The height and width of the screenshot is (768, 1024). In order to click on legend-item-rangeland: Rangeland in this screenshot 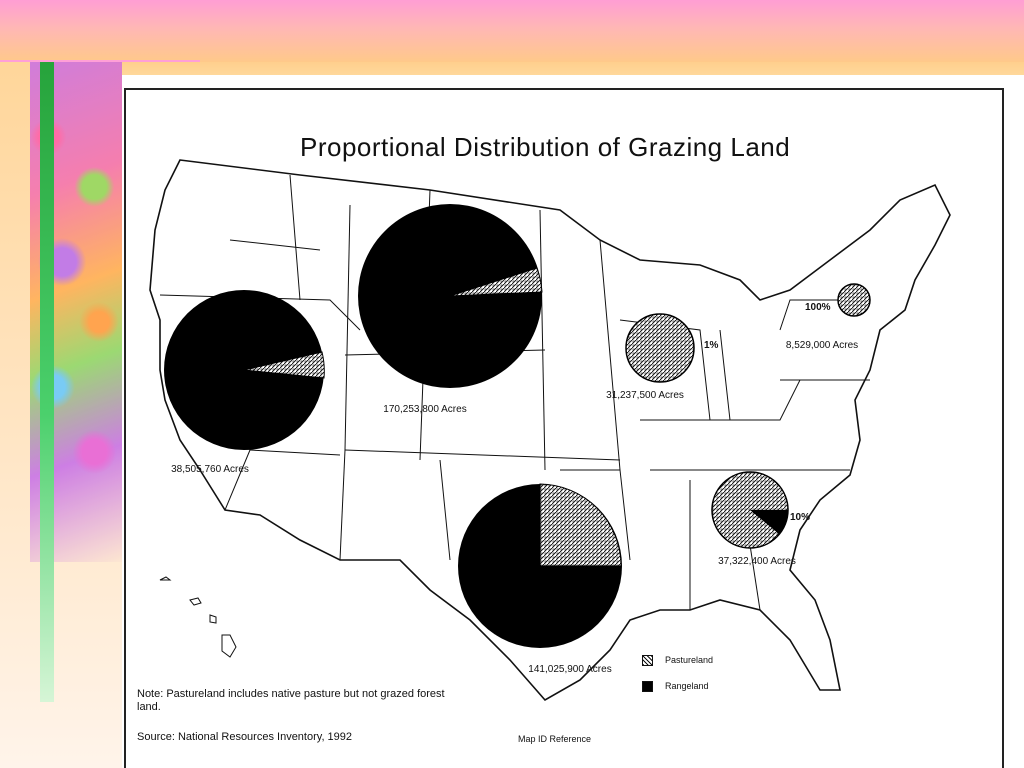, I will do `click(677, 686)`.